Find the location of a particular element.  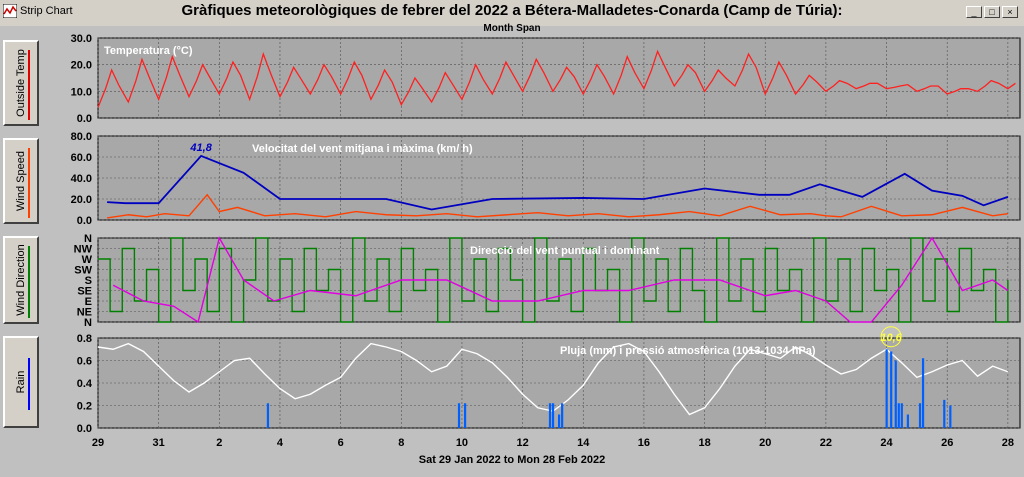

close-button: × is located at coordinates (1010, 12).